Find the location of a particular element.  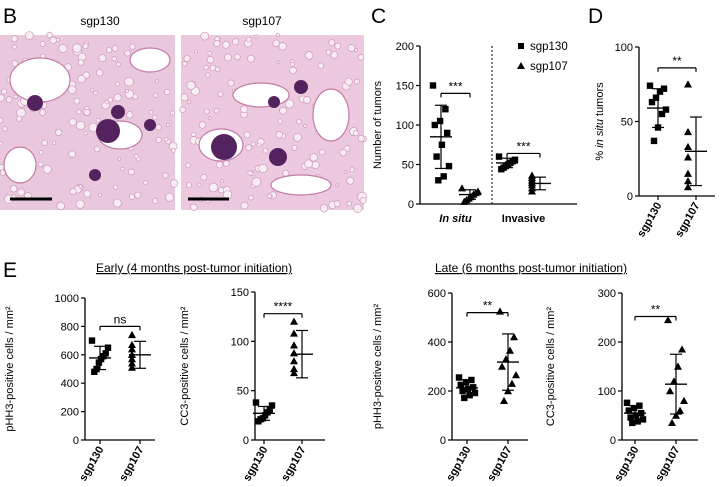

x-category-label: In situ is located at coordinates (455, 219).